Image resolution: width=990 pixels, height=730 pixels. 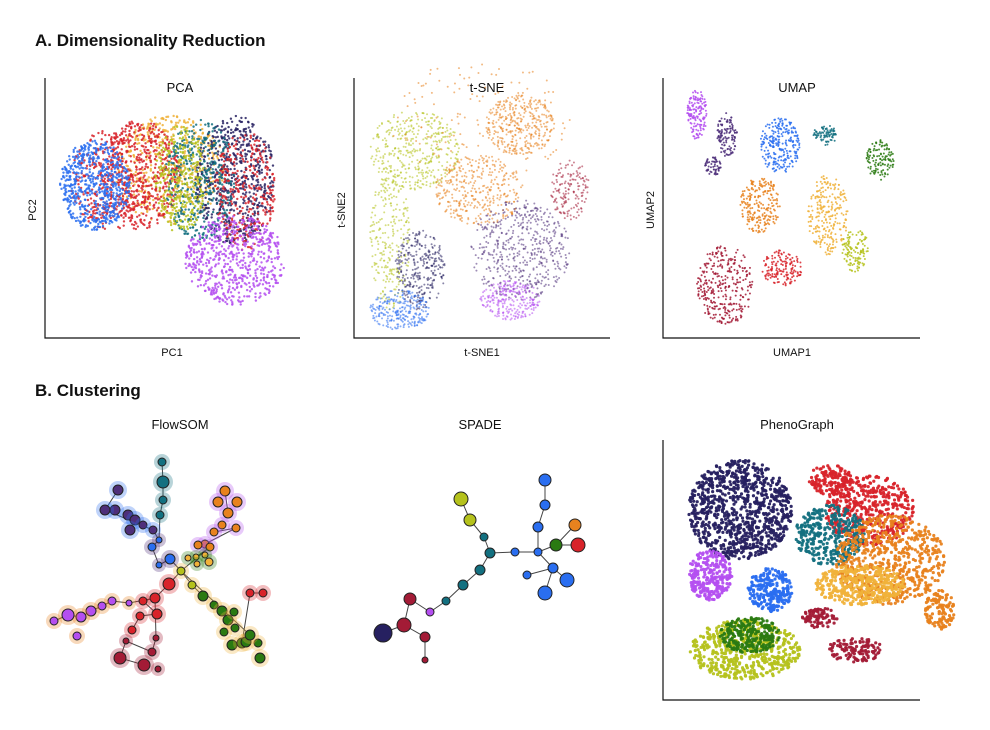 I want to click on tsne-title: t-SNE, so click(x=487, y=87).